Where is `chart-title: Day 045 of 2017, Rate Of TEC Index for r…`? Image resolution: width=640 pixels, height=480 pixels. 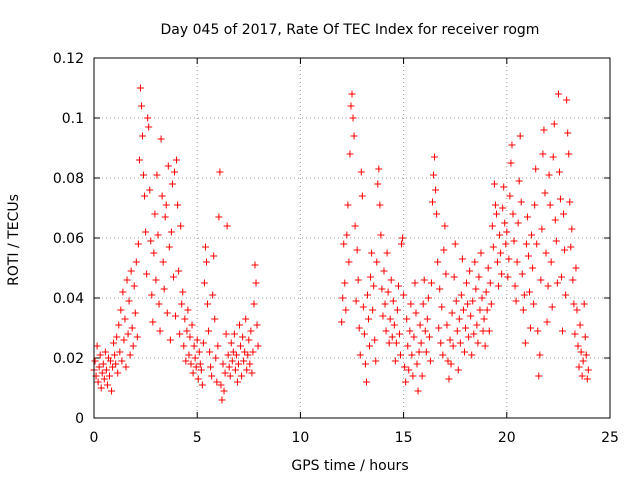 chart-title: Day 045 of 2017, Rate Of TEC Index for r… is located at coordinates (350, 30).